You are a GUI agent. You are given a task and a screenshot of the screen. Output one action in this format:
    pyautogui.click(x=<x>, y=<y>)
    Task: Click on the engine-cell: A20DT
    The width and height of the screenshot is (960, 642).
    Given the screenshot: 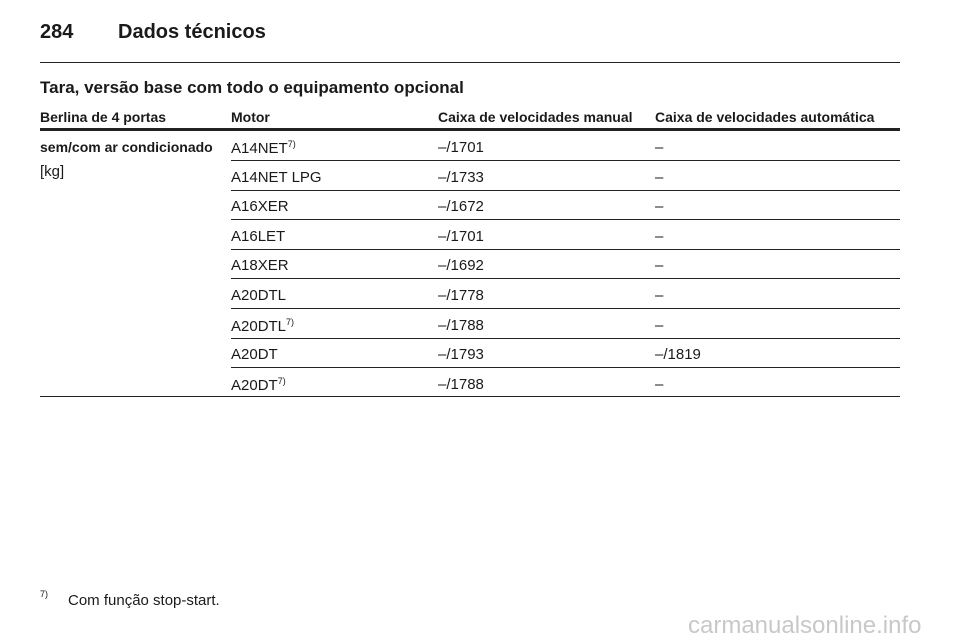 What is the action you would take?
    pyautogui.click(x=254, y=354)
    